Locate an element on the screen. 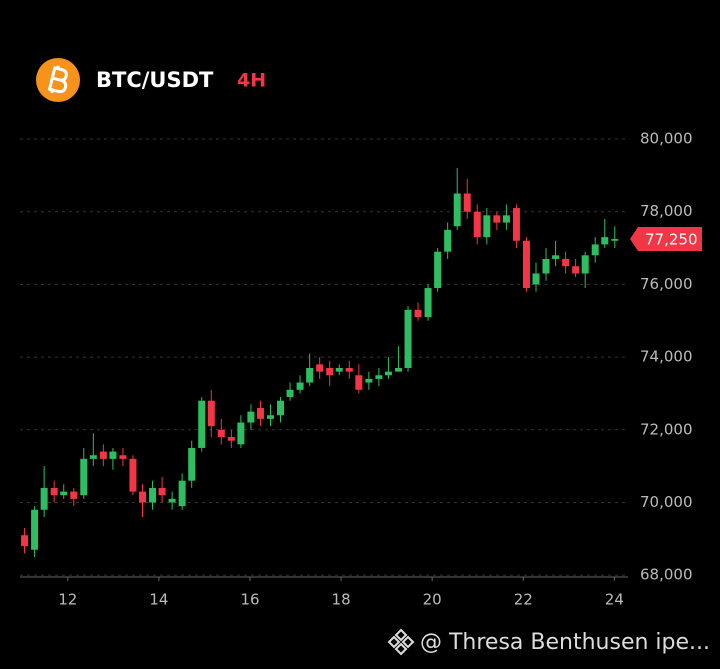  y-tick-label: 78,000 is located at coordinates (666, 211).